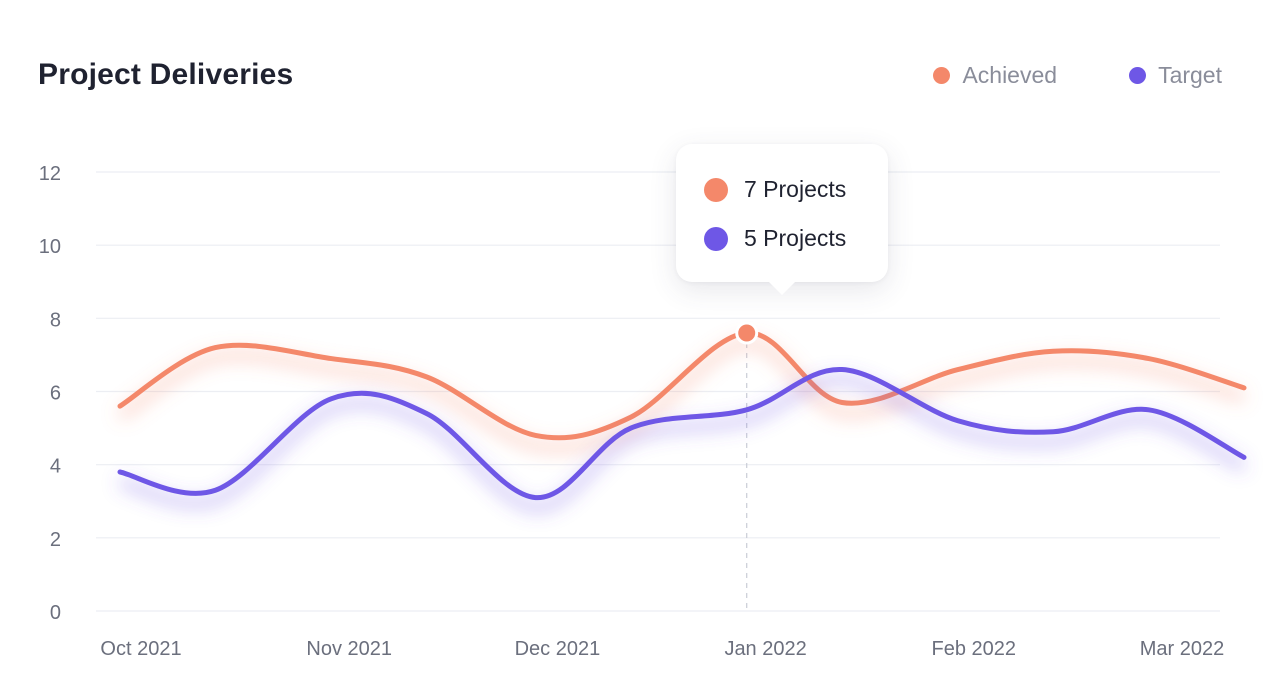  Describe the element at coordinates (50, 247) in the screenshot. I see `y-tick-label: 10` at that location.